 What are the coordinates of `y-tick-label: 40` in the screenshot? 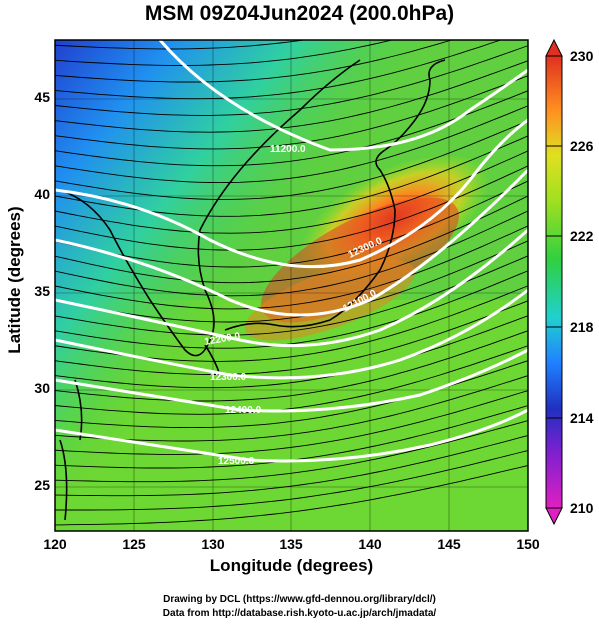 It's located at (42, 194).